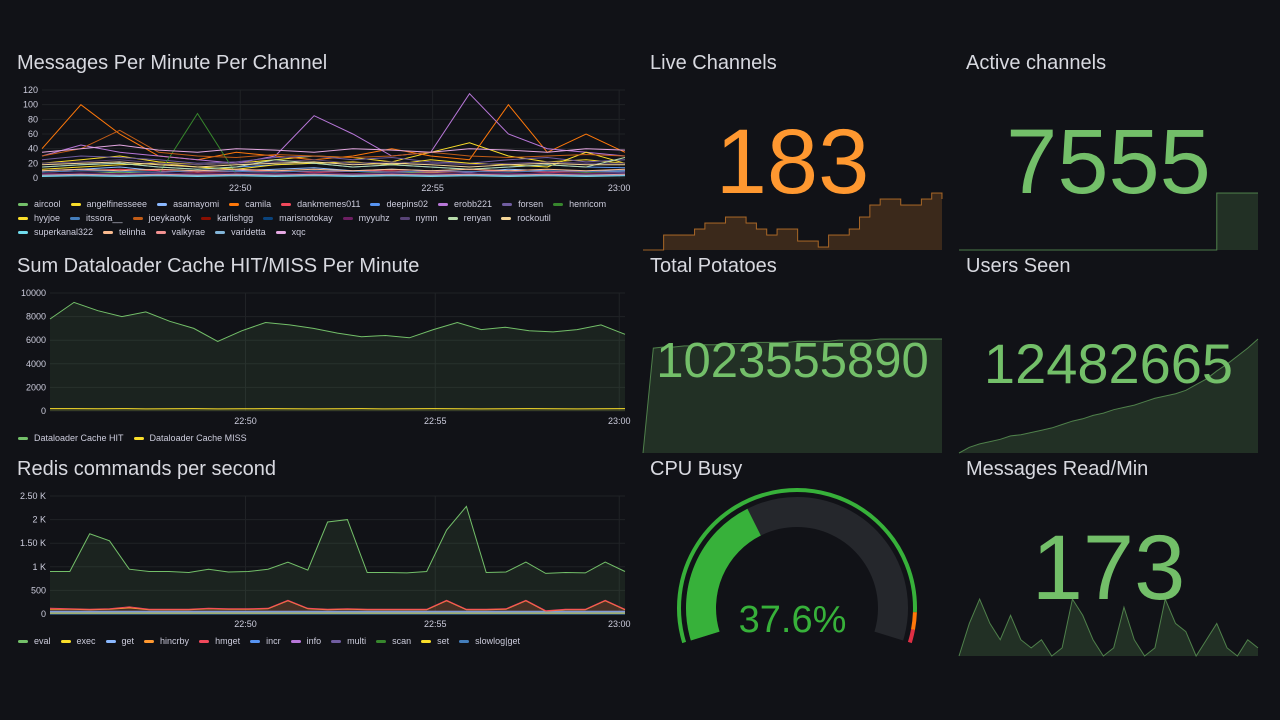 The height and width of the screenshot is (720, 1280). Describe the element at coordinates (792, 162) in the screenshot. I see `stat-value: 183` at that location.